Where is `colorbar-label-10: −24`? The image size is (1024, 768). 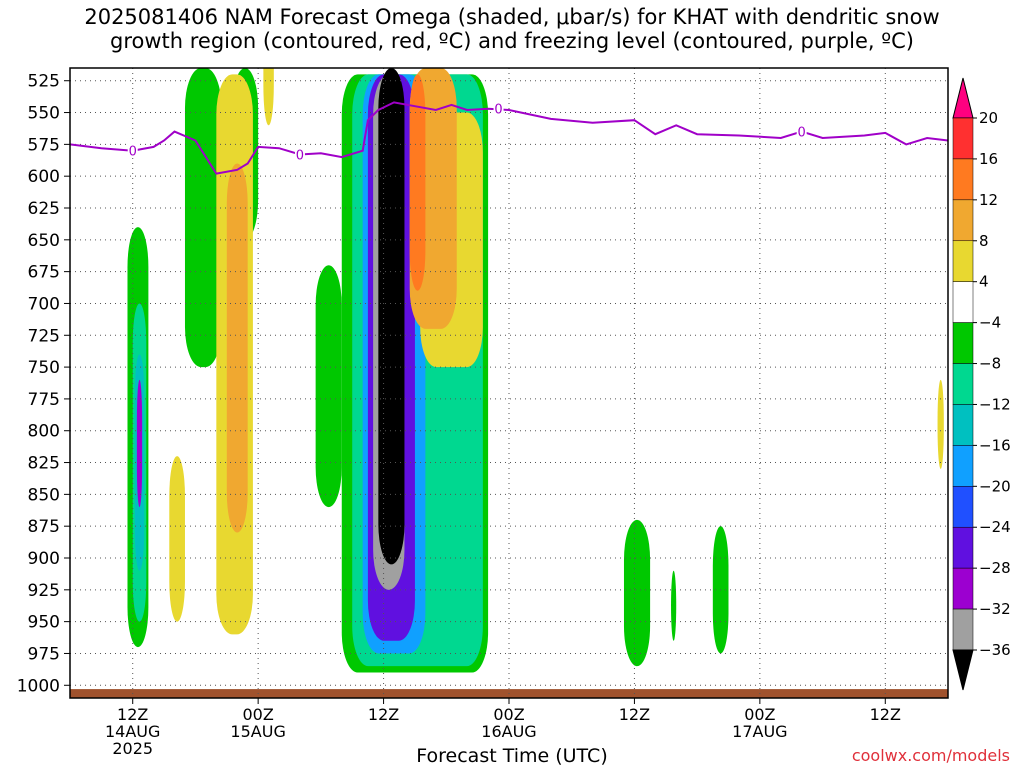
colorbar-label-10: −24 is located at coordinates (995, 527).